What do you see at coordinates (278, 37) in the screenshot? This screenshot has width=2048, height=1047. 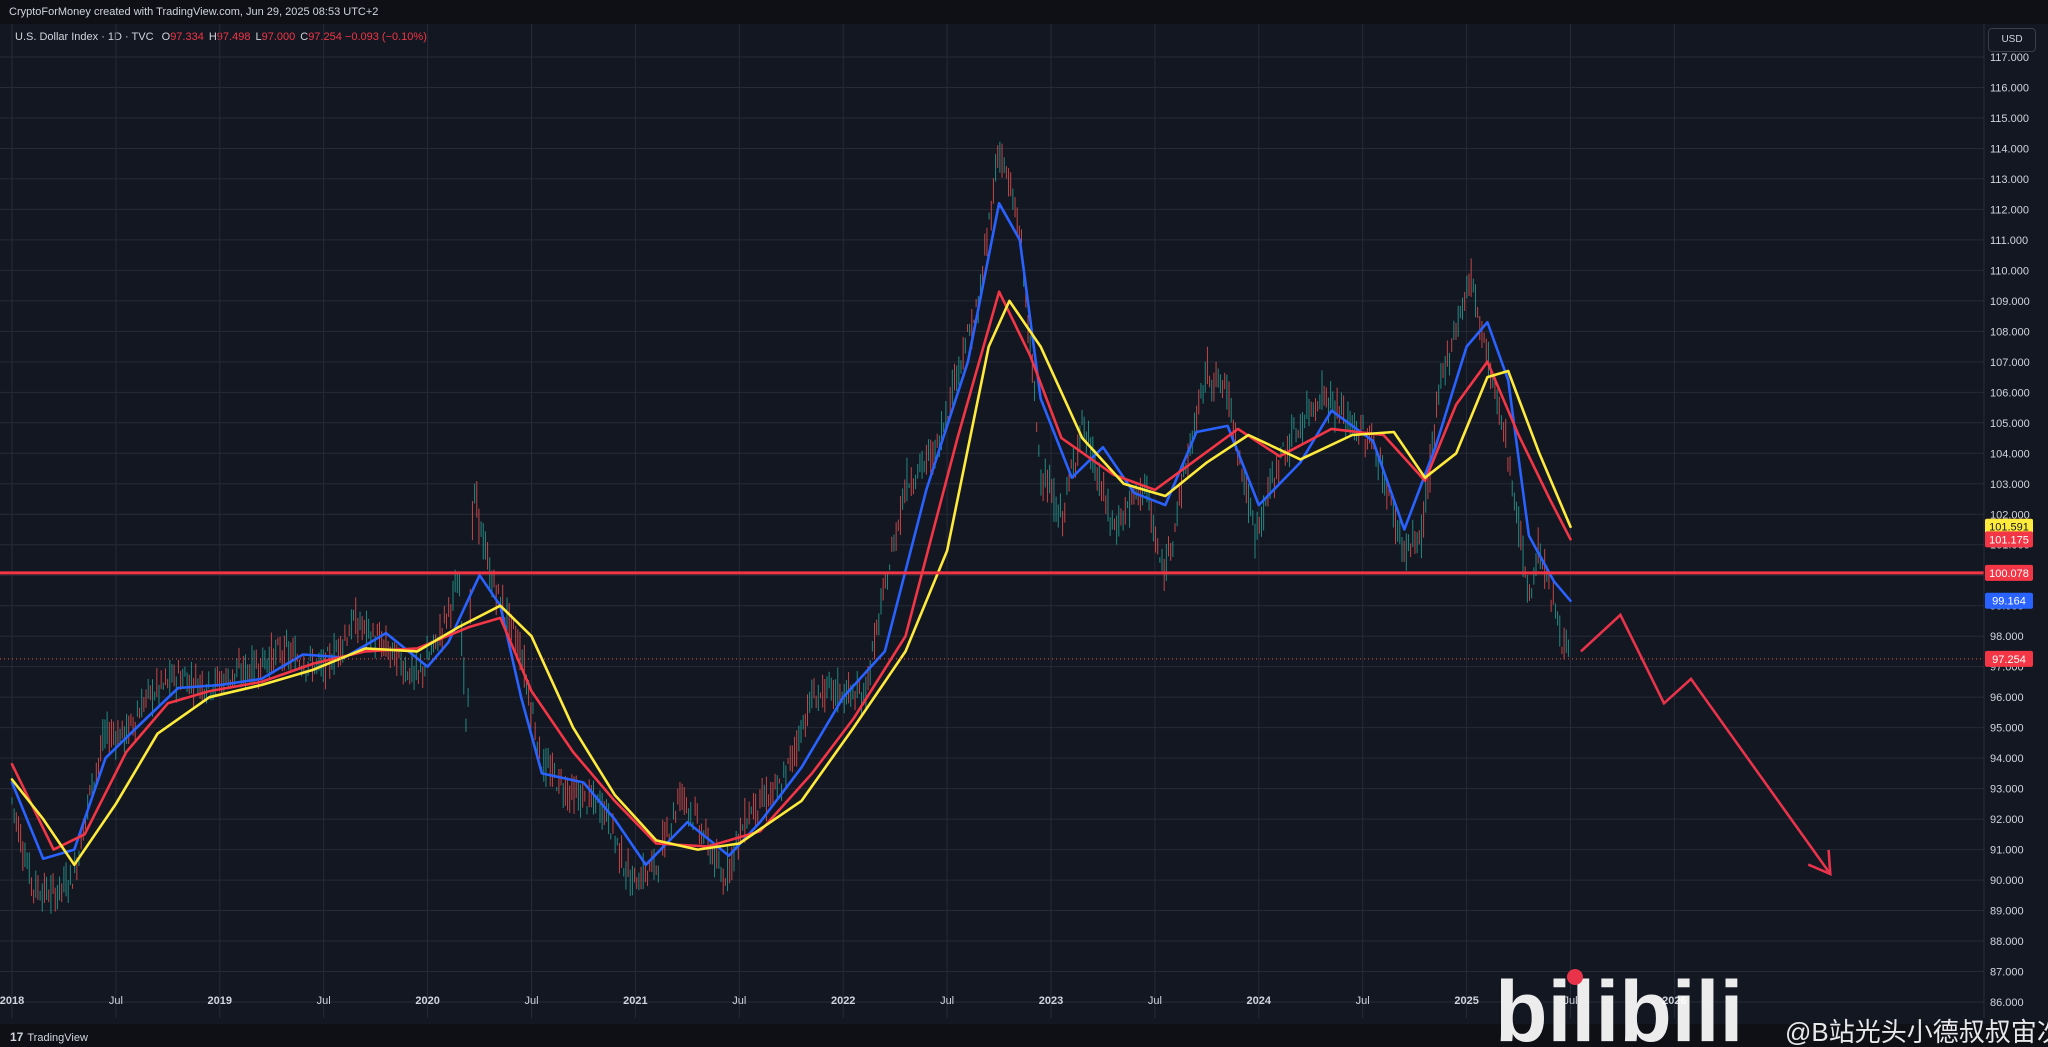 I see `ohlc-value: 97.000` at bounding box center [278, 37].